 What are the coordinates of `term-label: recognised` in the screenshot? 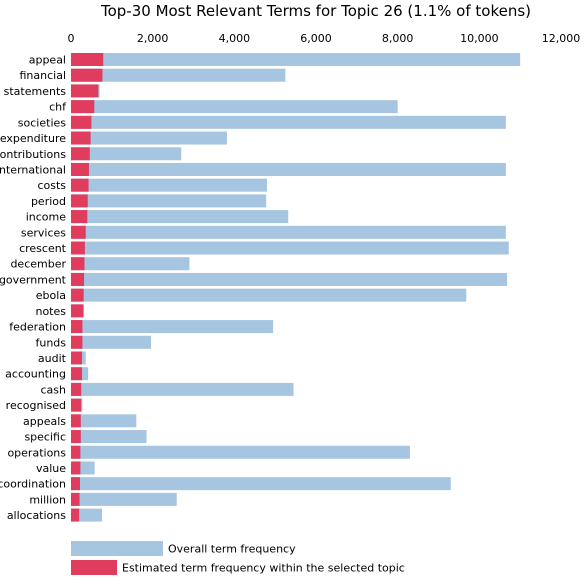 It's located at (36, 405).